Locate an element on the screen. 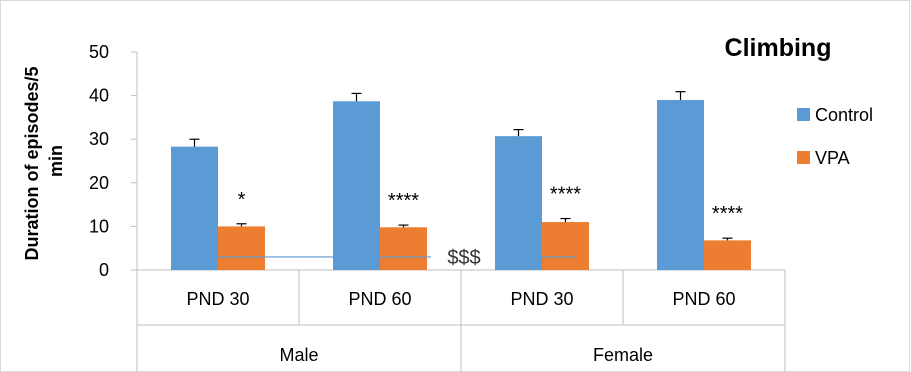 This screenshot has width=911, height=372. legend-swatch-vpa is located at coordinates (803, 157).